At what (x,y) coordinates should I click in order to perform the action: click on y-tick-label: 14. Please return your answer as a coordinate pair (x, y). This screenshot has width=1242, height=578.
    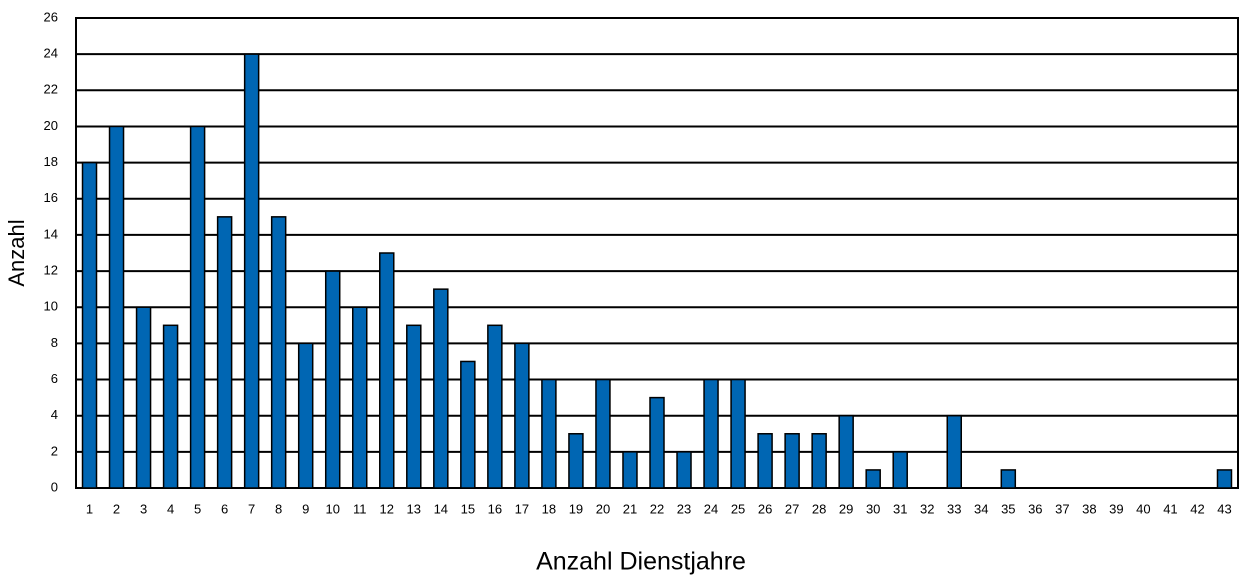
    Looking at the image, I should click on (51, 233).